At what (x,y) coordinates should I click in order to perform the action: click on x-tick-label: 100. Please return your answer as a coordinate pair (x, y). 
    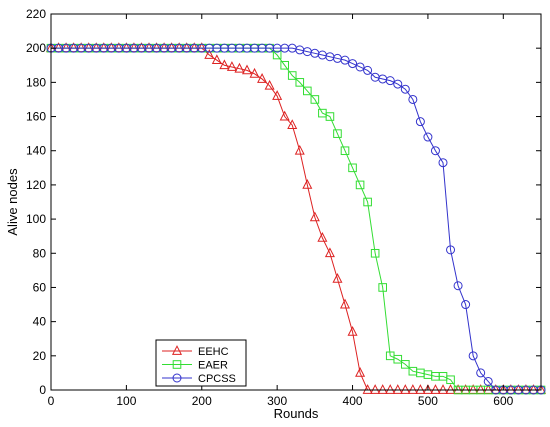
    Looking at the image, I should click on (126, 401).